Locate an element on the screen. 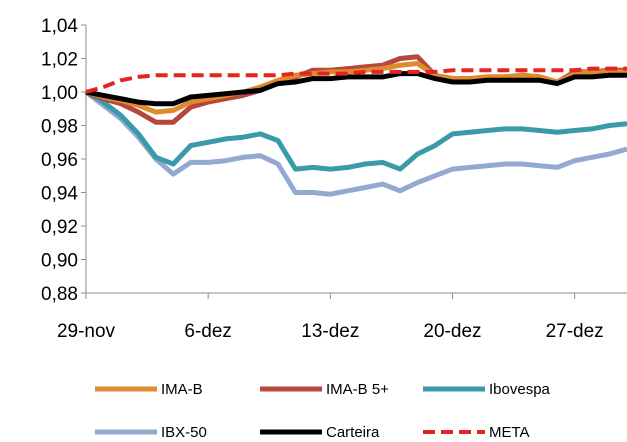 This screenshot has height=442, width=627. x-axis-ticks: 29-nov 6-dez 13-dez 20-dez 27-dez is located at coordinates (330, 317).